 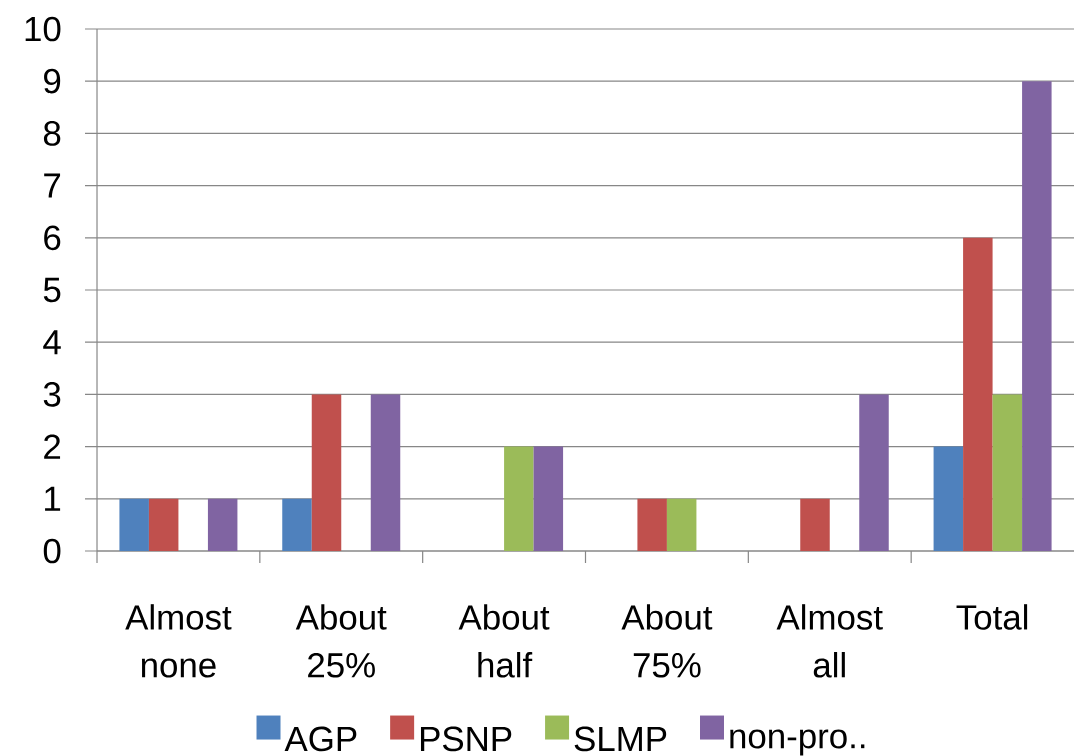 I want to click on x-tick-label: About 75%, so click(x=667, y=640).